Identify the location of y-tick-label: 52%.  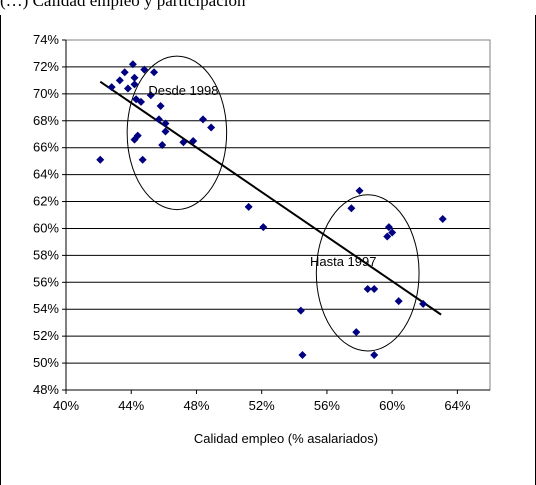
(46, 335).